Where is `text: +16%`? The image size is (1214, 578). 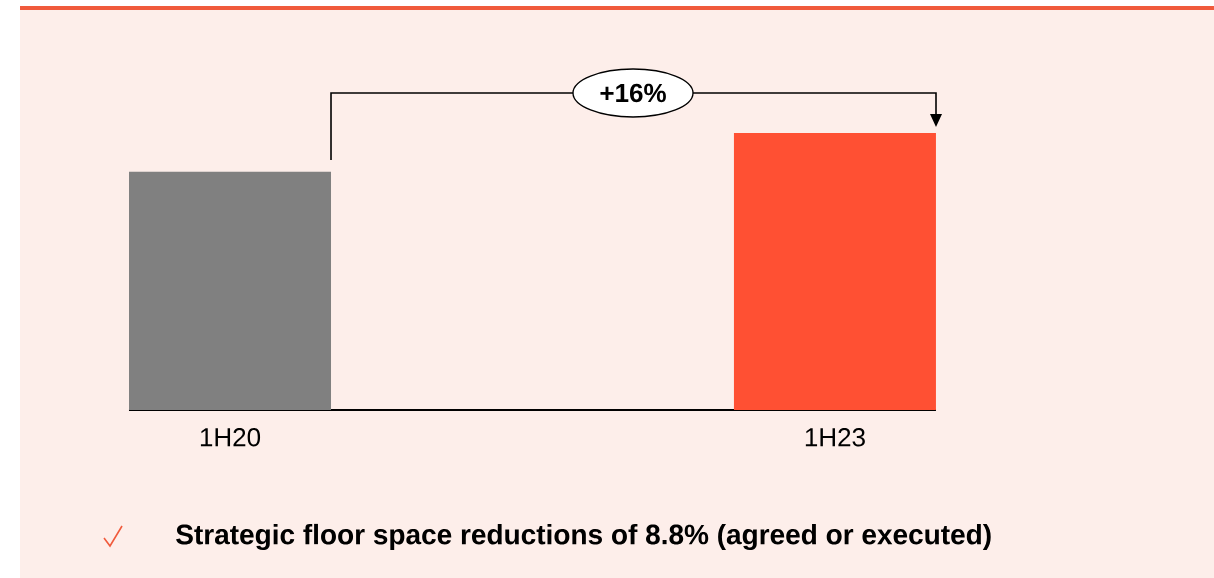
text: +16% is located at coordinates (633, 93).